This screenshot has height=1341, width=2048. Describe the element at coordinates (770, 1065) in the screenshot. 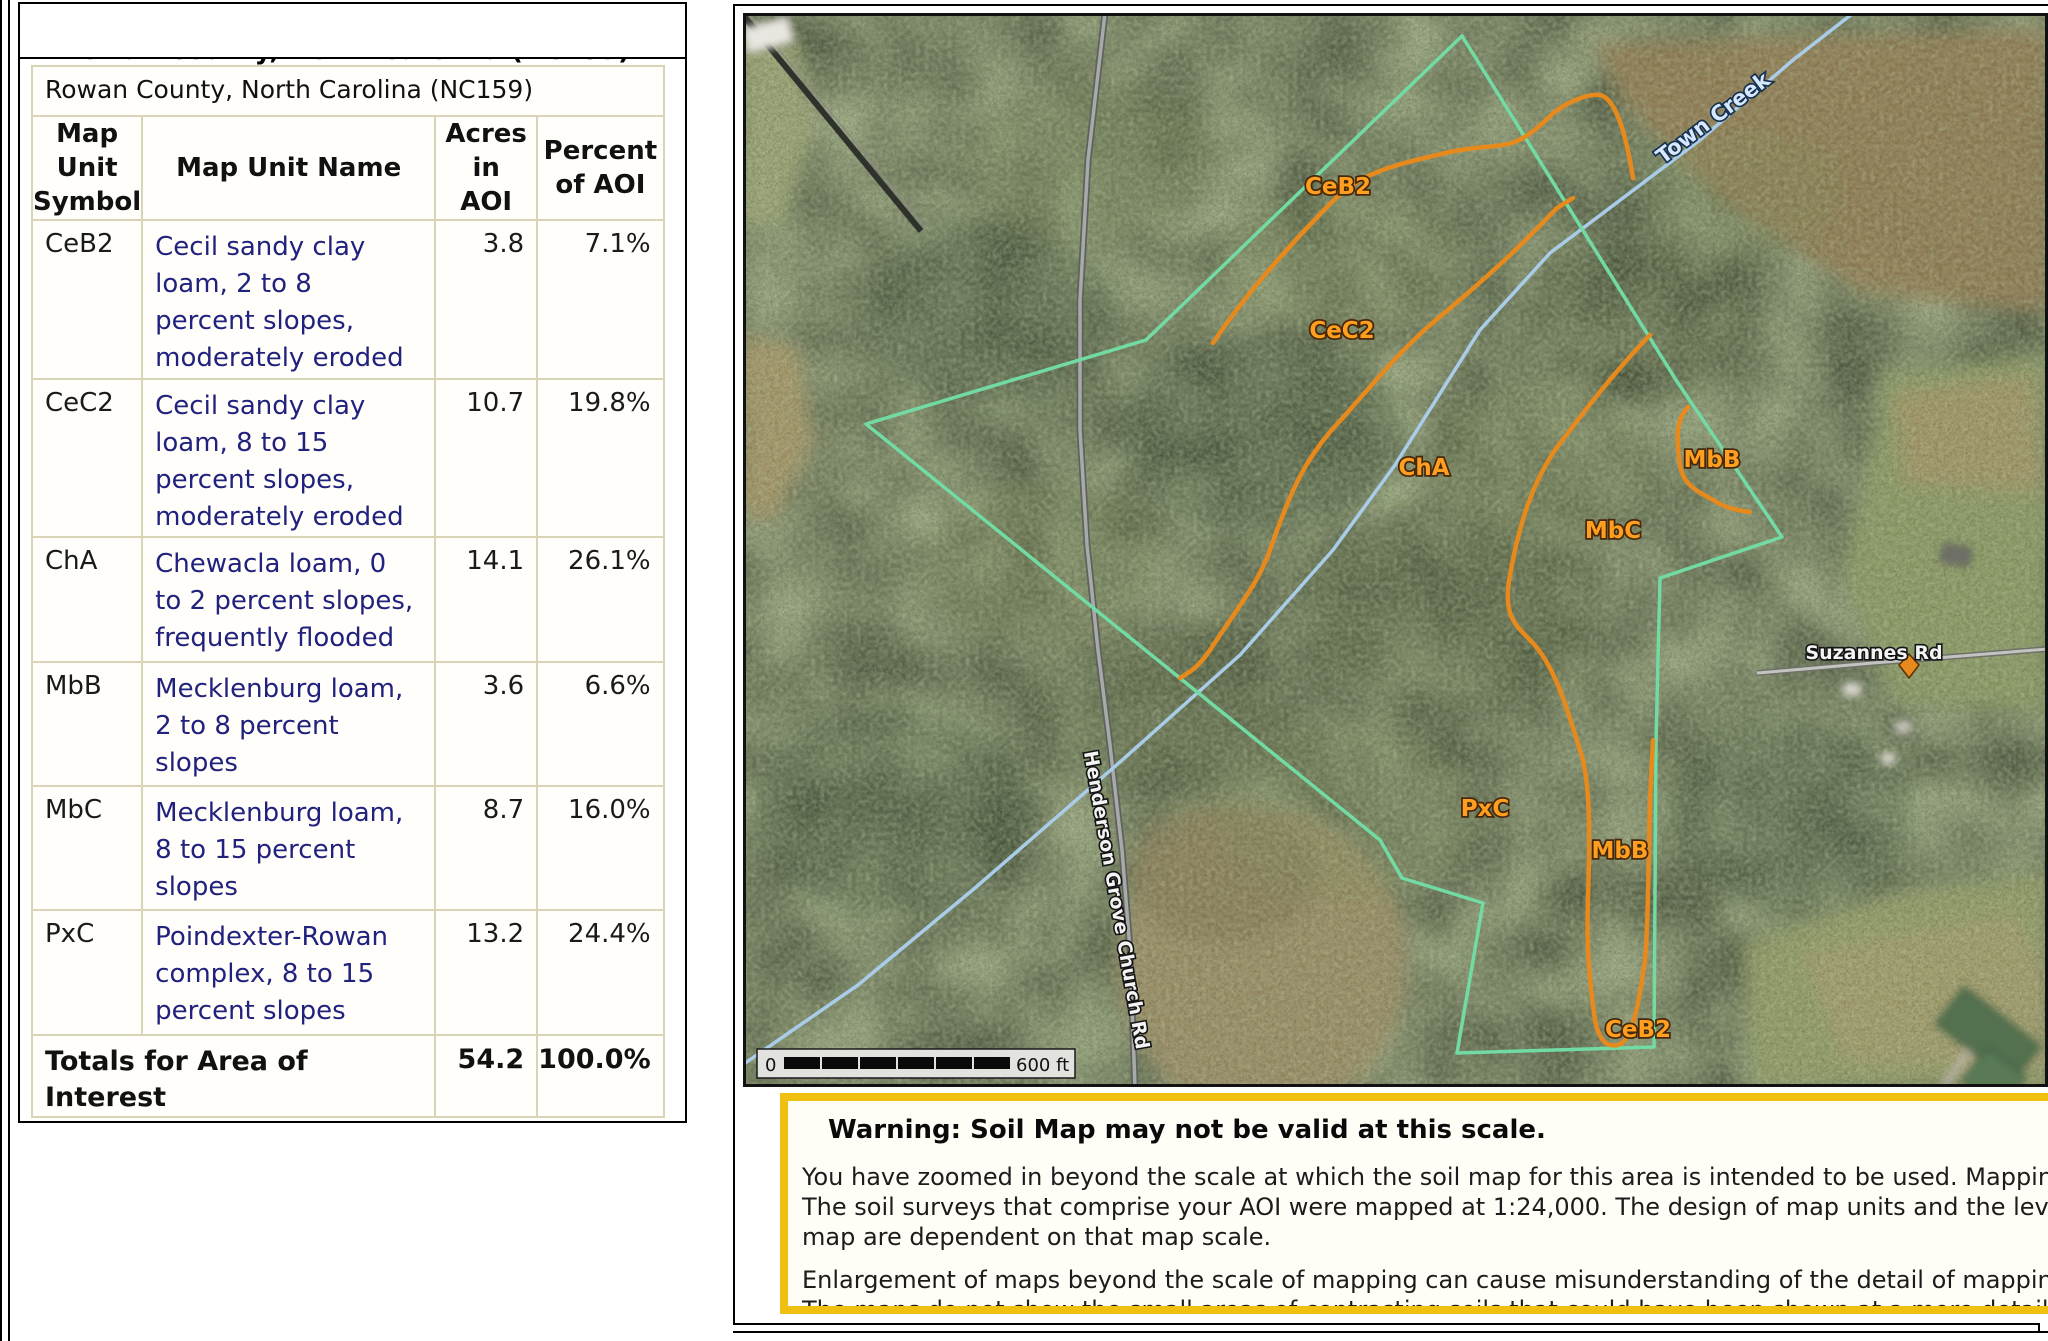

I see `scale-zero-label: 0` at that location.